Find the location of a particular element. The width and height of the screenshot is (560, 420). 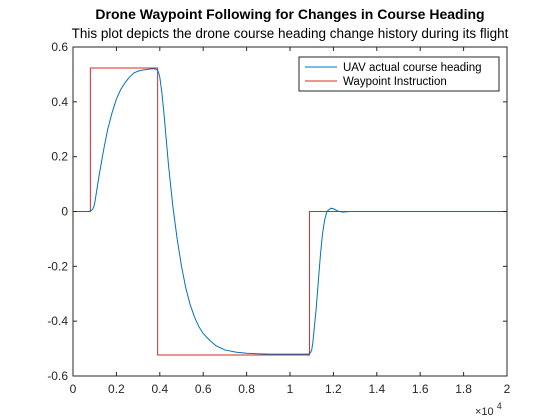

legend-label: Waypoint Instruction is located at coordinates (395, 82).